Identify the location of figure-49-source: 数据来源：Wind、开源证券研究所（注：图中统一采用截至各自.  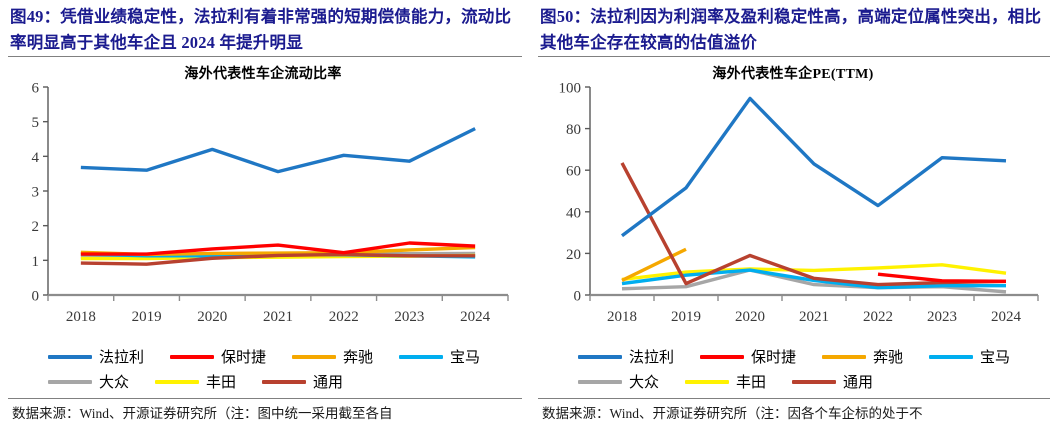
(202, 413).